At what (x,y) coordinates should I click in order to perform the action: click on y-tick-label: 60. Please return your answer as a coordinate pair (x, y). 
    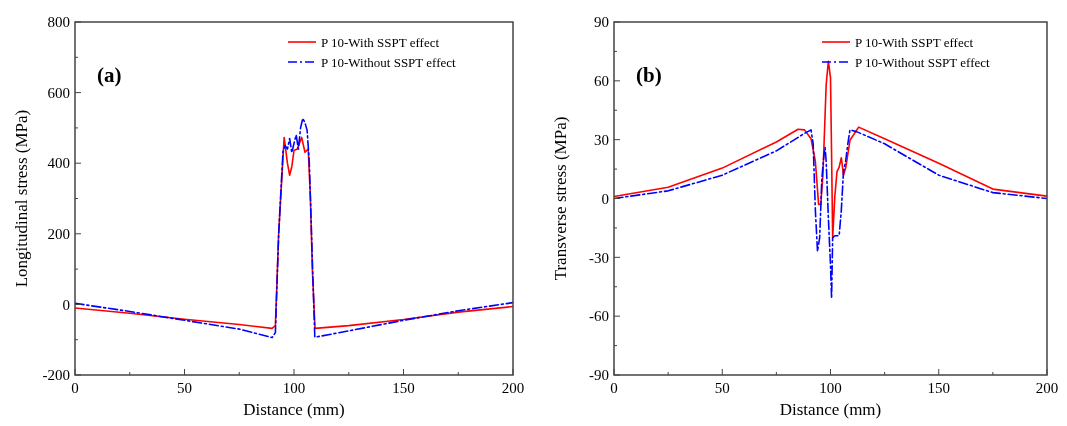
    Looking at the image, I should click on (601, 81).